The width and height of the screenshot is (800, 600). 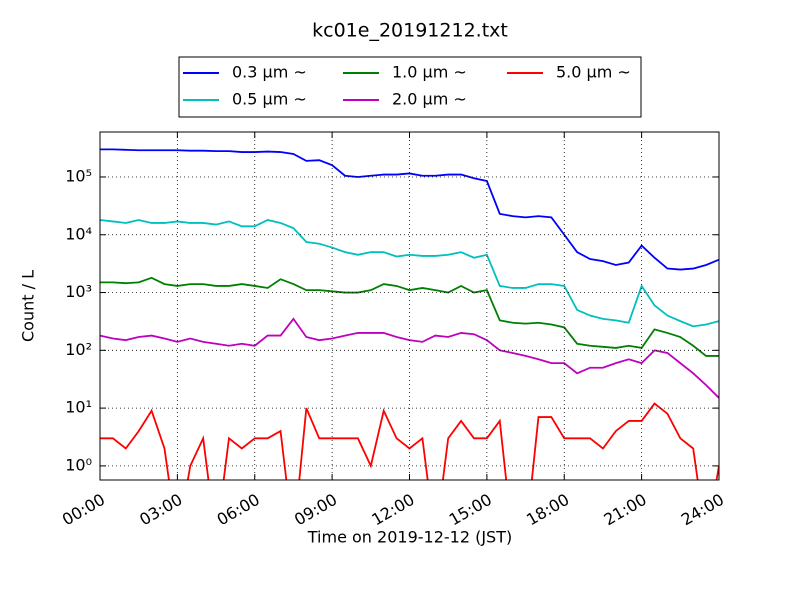 What do you see at coordinates (78, 407) in the screenshot?
I see `y-tick-label: 10¹` at bounding box center [78, 407].